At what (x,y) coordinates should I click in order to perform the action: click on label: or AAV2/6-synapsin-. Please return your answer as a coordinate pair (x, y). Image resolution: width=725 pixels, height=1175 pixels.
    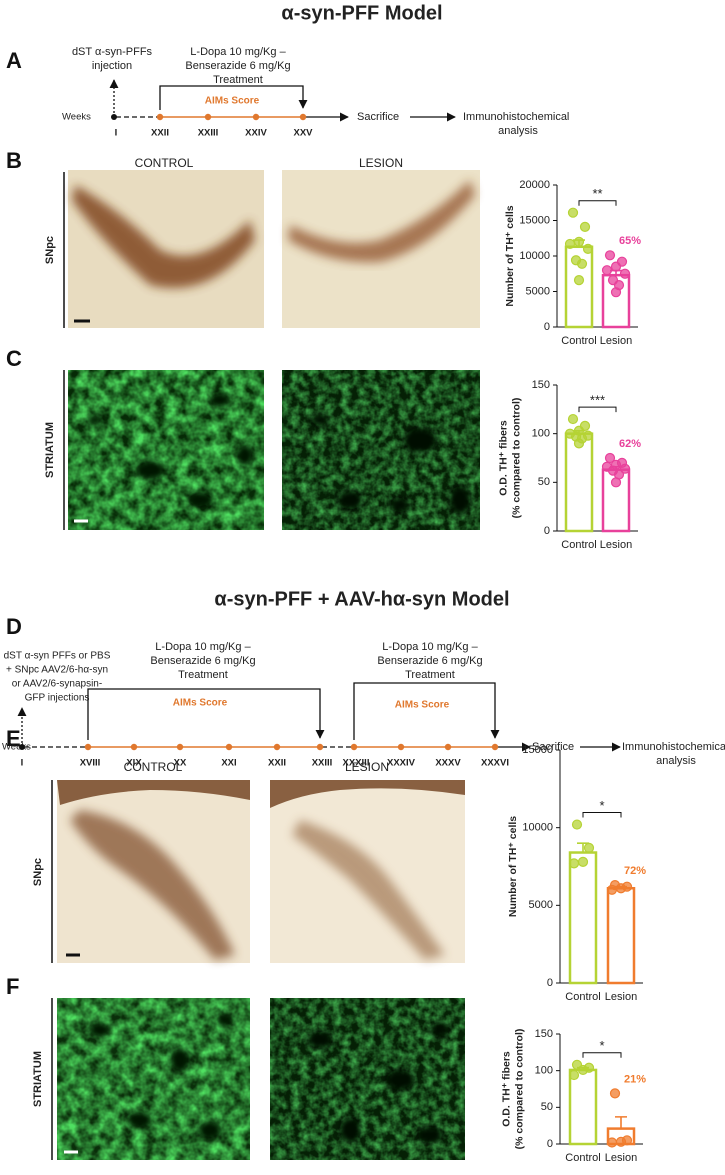
    Looking at the image, I should click on (57, 684).